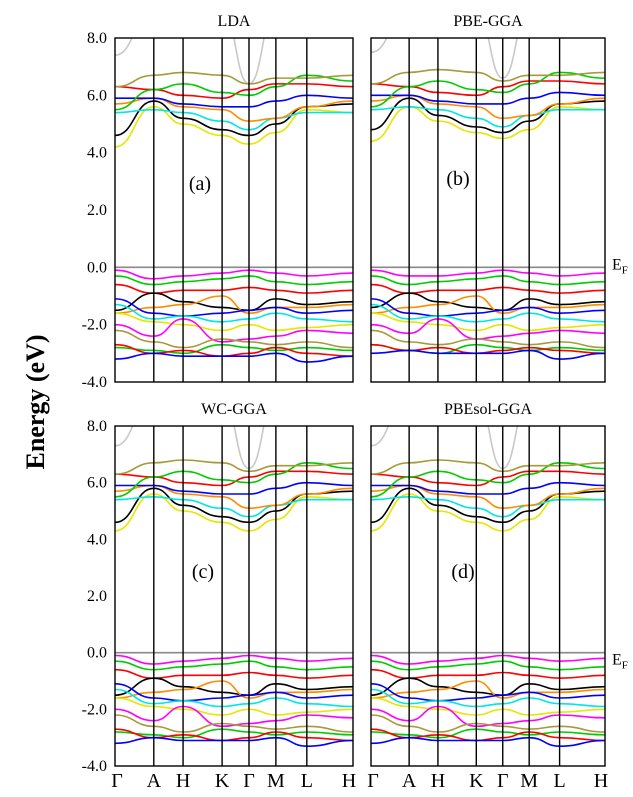 The image size is (633, 797). Describe the element at coordinates (200, 184) in the screenshot. I see `panel-label: (a)` at that location.